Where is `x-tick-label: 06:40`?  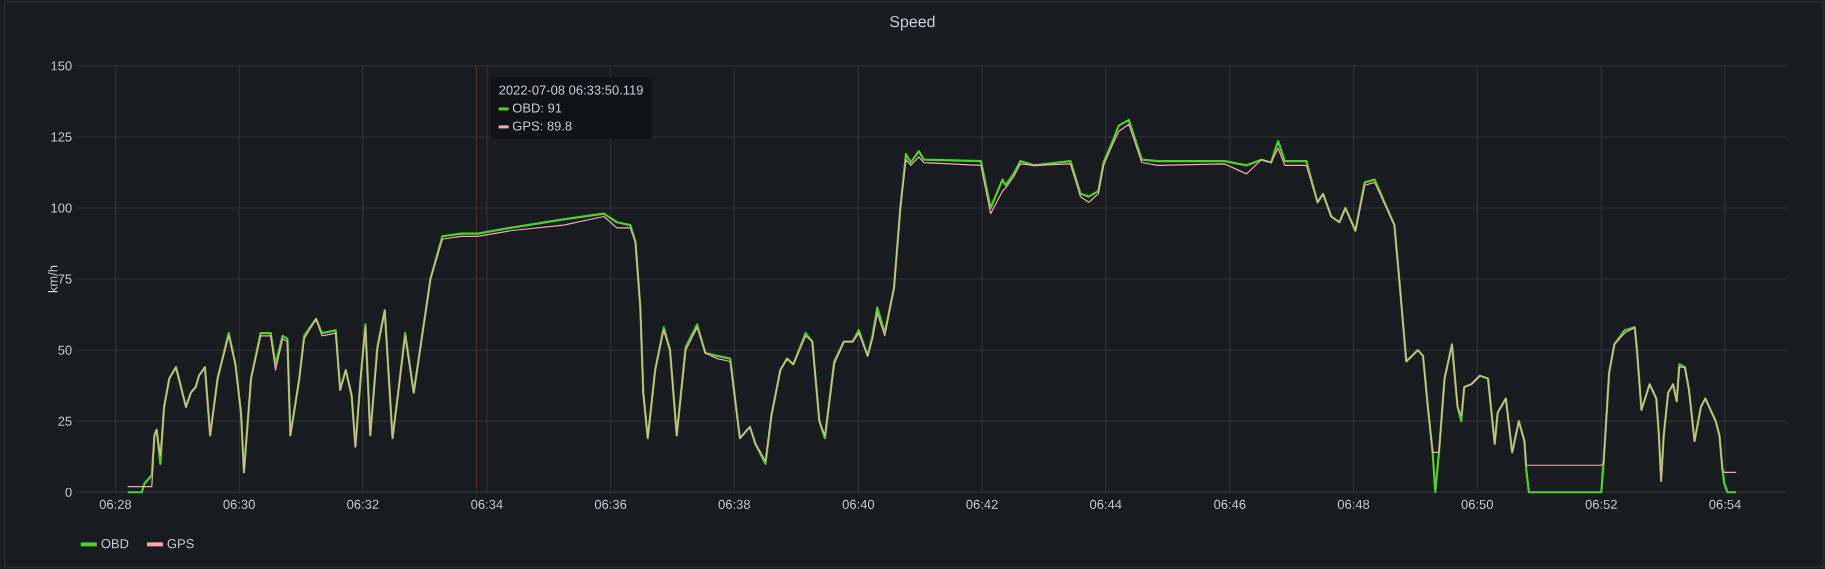
x-tick-label: 06:40 is located at coordinates (858, 504).